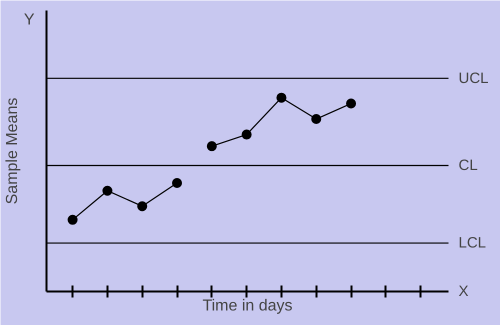 Image resolution: width=500 pixels, height=325 pixels. What do you see at coordinates (463, 291) in the screenshot?
I see `text: X` at bounding box center [463, 291].